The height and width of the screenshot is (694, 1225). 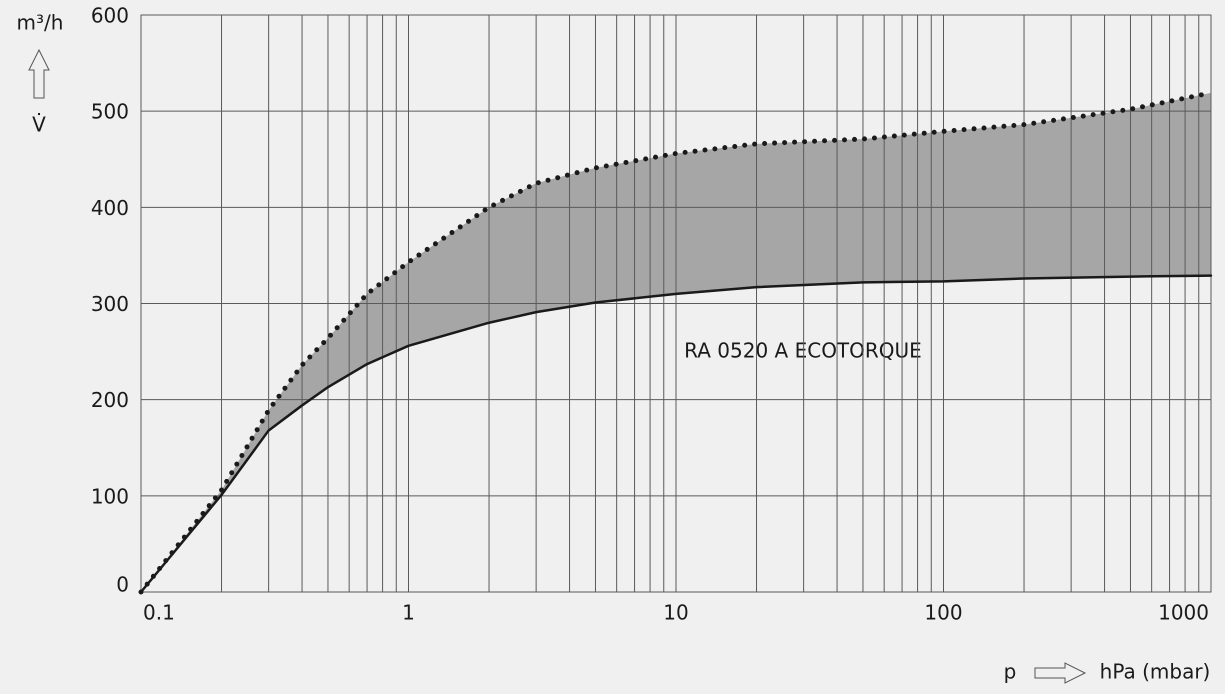 What do you see at coordinates (110, 304) in the screenshot?
I see `y-tick-label: 300` at bounding box center [110, 304].